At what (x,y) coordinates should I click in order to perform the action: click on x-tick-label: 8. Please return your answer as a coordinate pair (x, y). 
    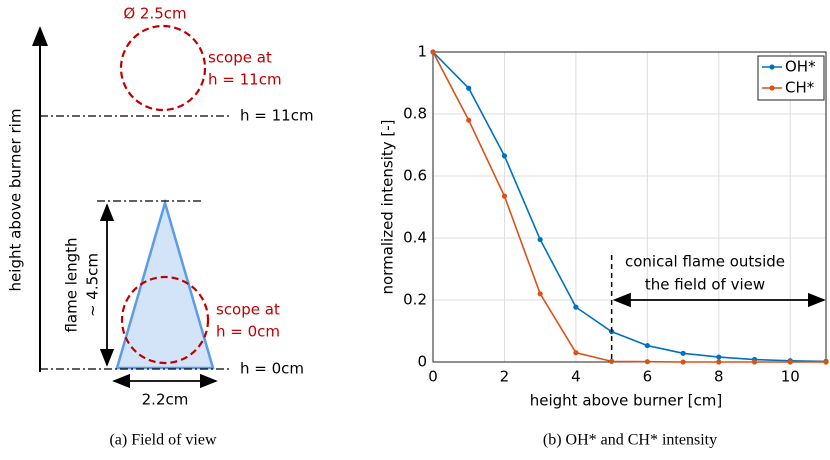
    Looking at the image, I should click on (719, 377).